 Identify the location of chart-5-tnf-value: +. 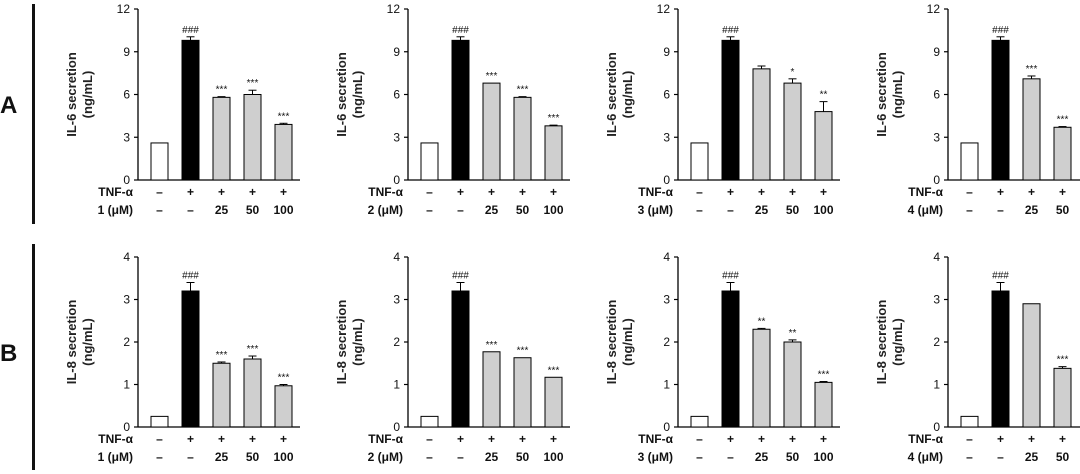
(190, 439).